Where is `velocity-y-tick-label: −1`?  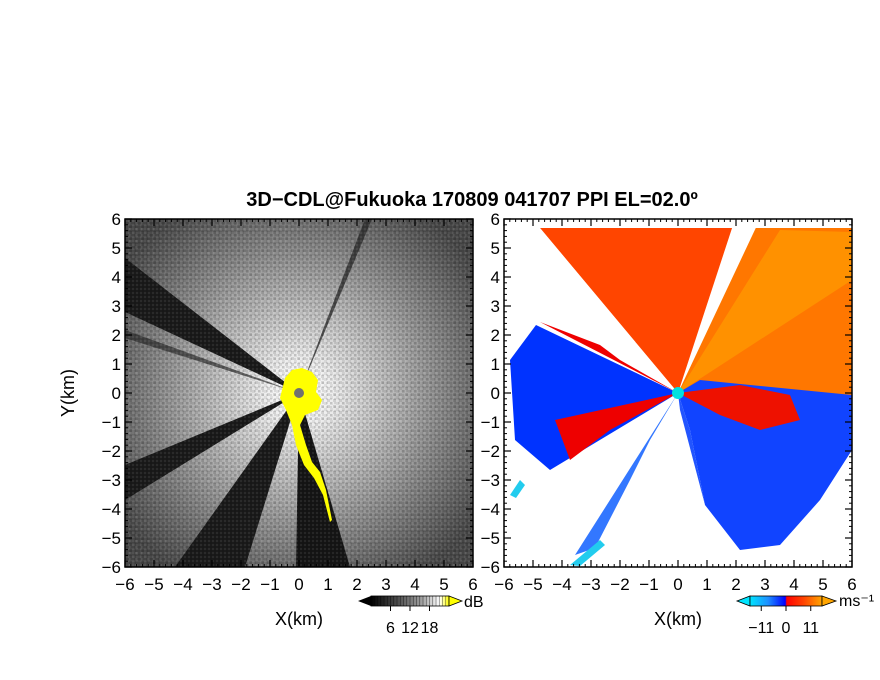
velocity-y-tick-label: −1 is located at coordinates (490, 422).